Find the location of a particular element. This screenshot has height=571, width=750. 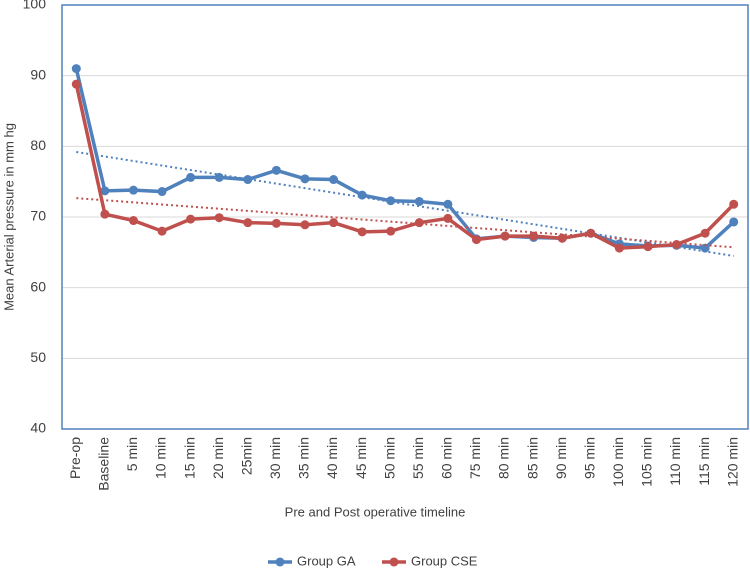

x-tick-label: 110 min is located at coordinates (675, 461).